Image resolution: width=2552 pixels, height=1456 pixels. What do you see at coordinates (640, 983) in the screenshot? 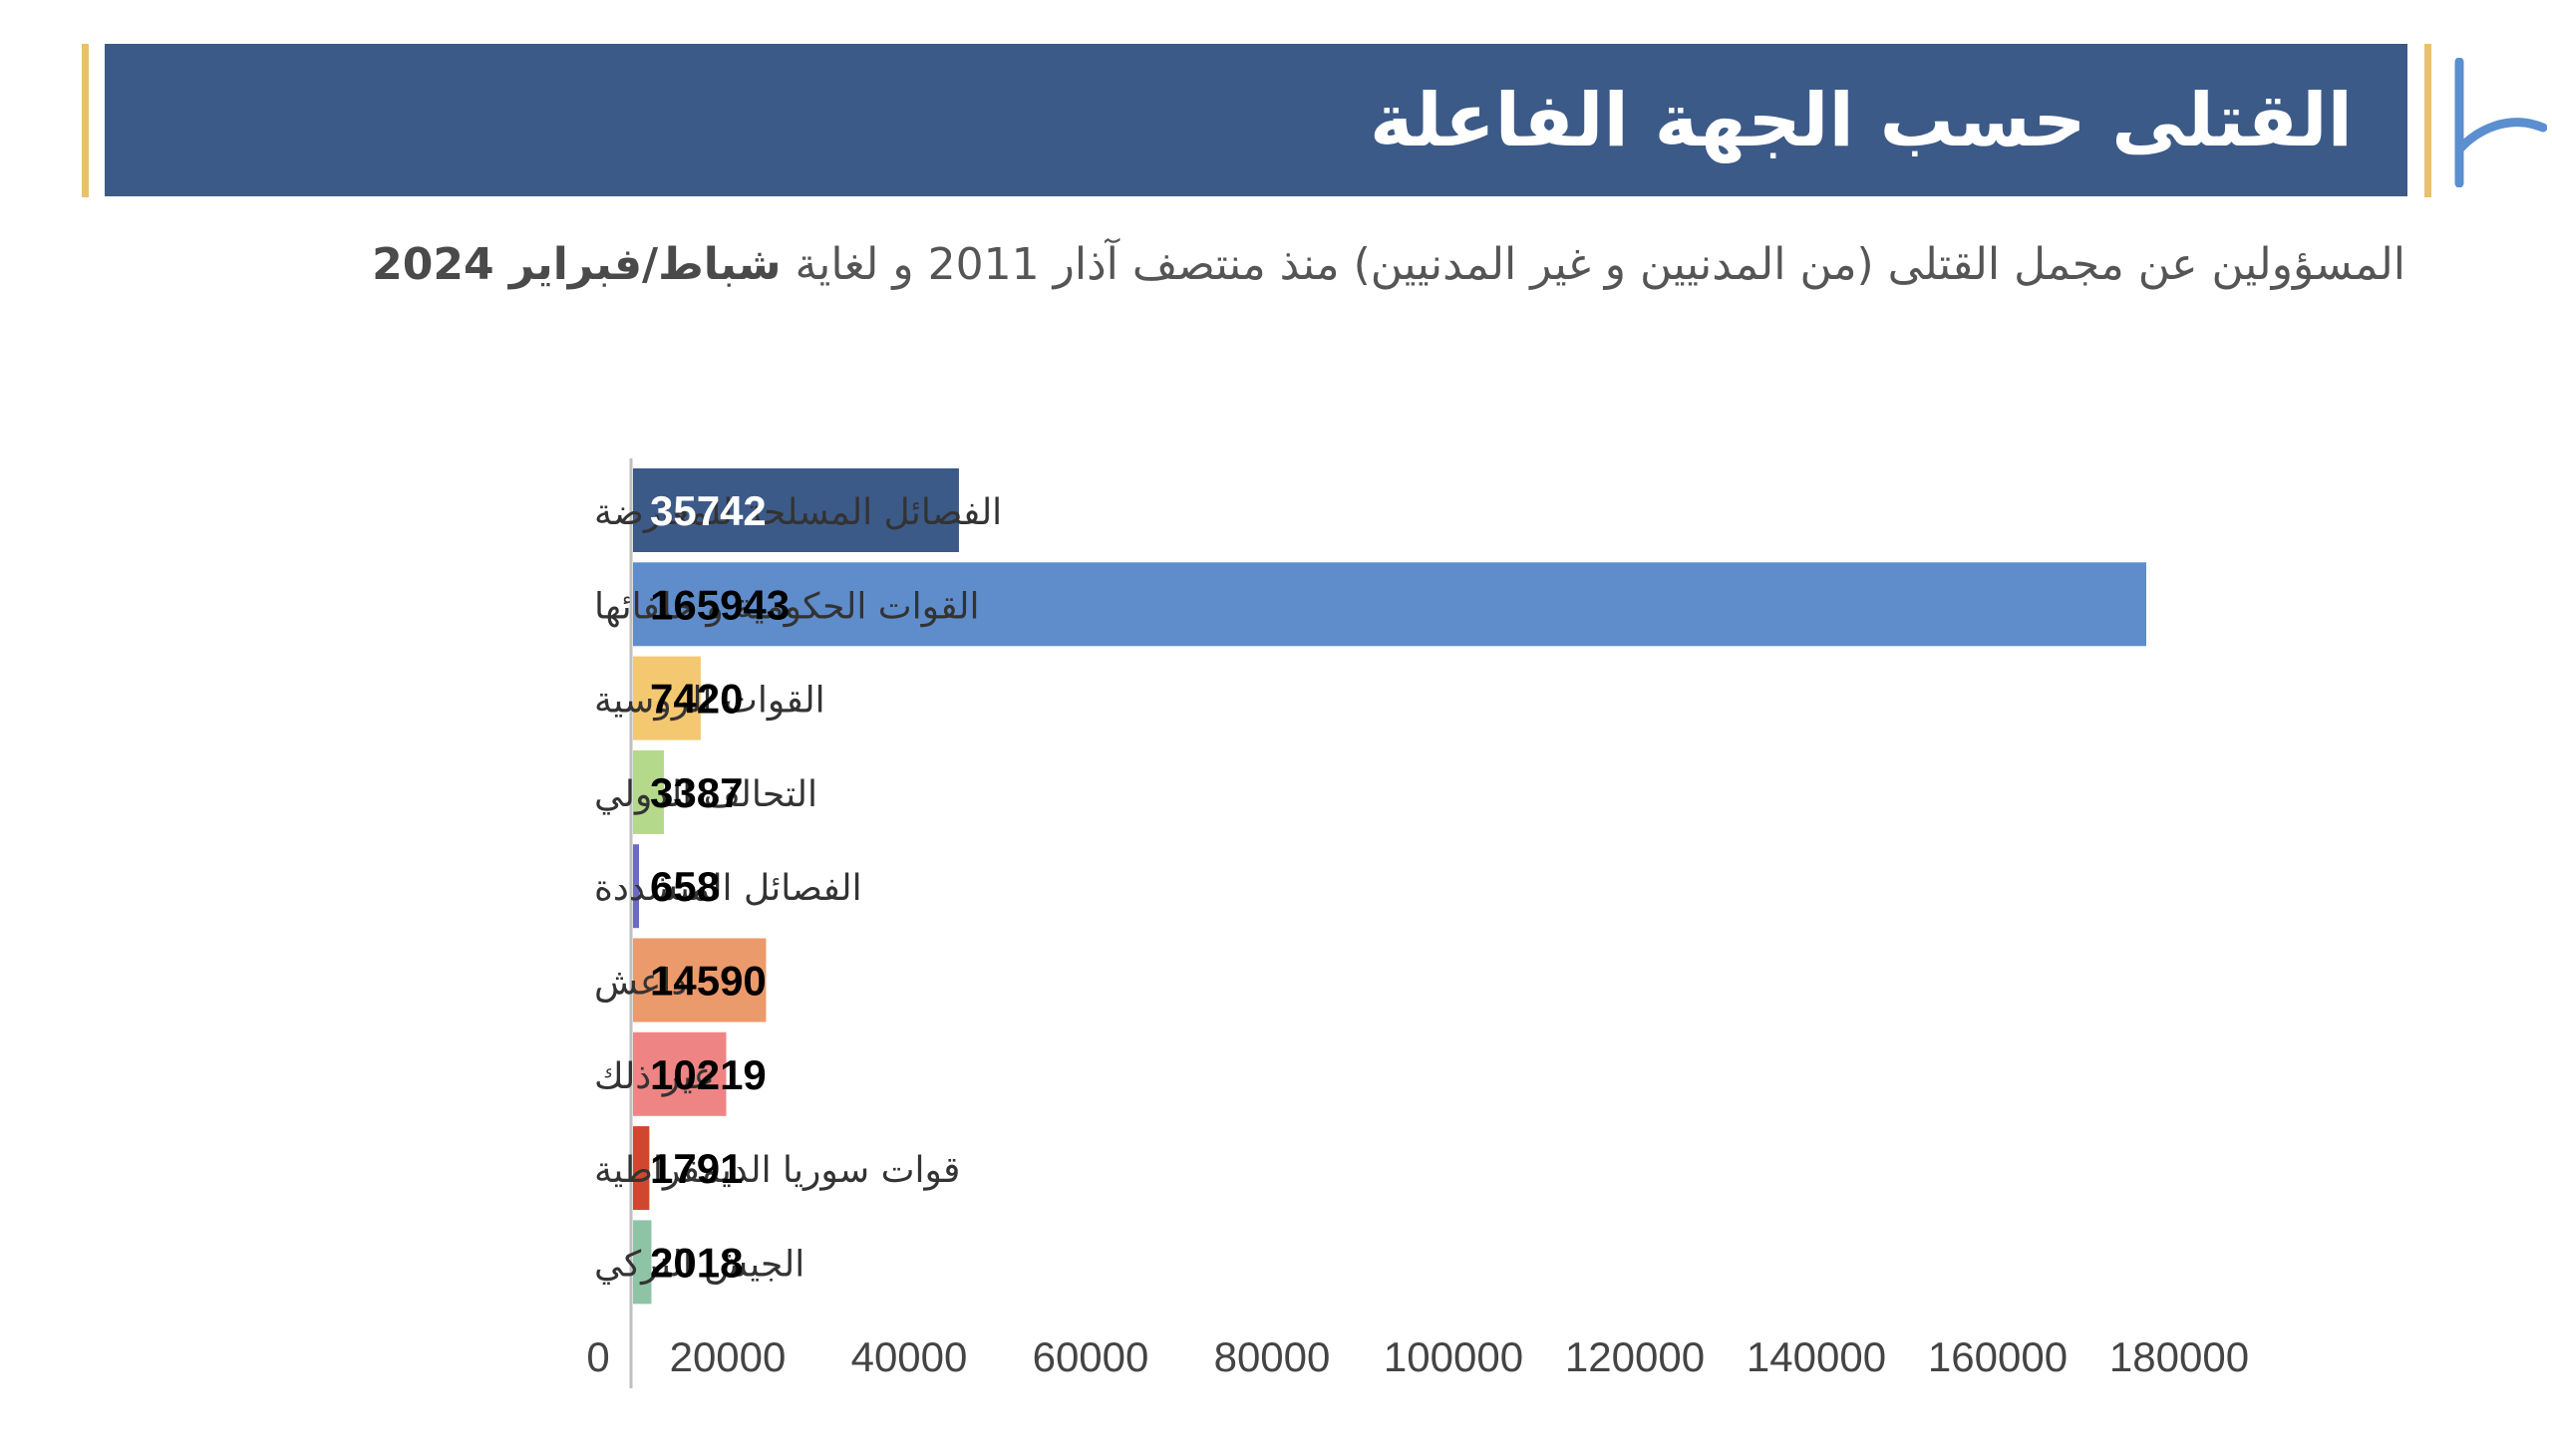
I see `category-label-6: داعش` at bounding box center [640, 983].